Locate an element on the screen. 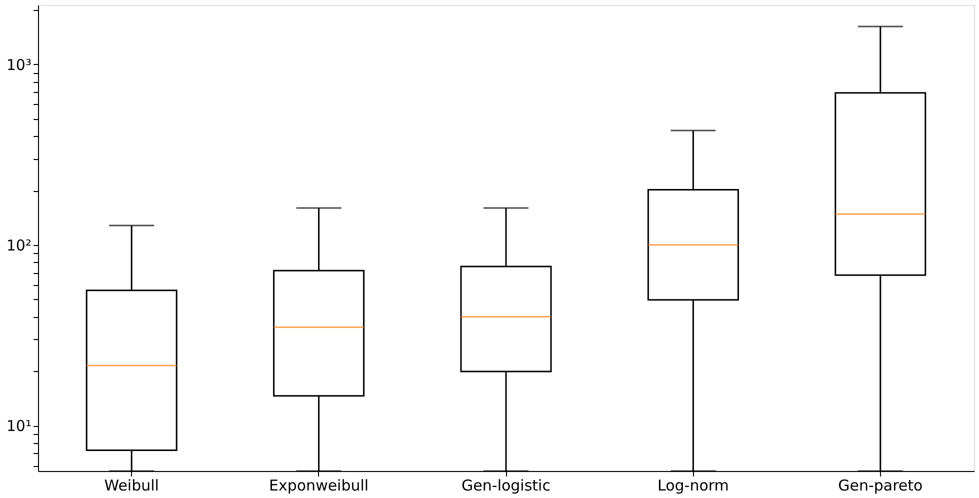  x-tick-label: Gen-pareto is located at coordinates (880, 485).